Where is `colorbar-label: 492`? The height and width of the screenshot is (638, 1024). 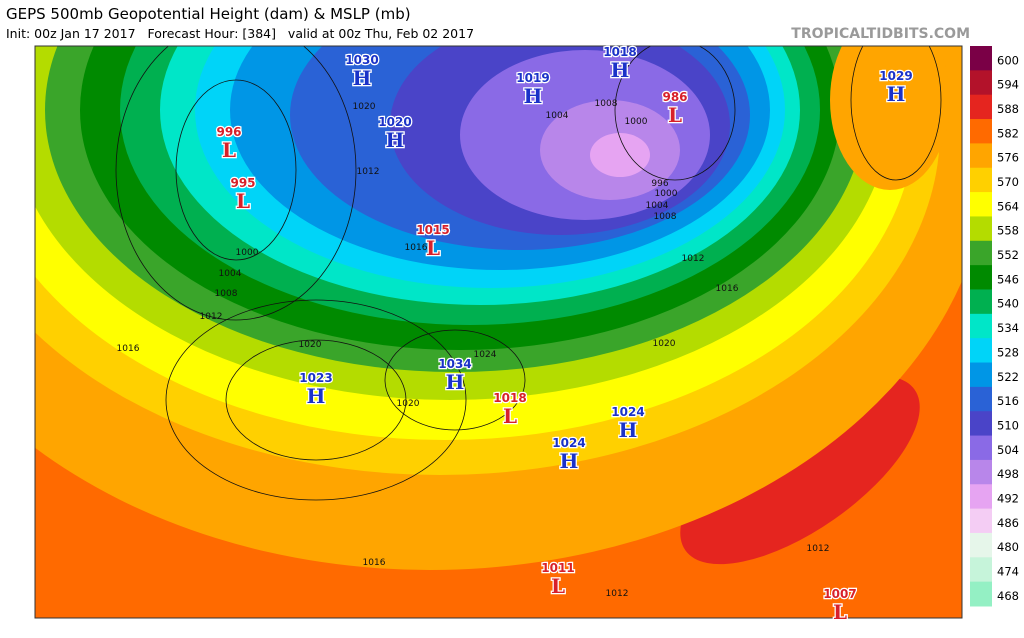 colorbar-label: 492 is located at coordinates (1008, 499).